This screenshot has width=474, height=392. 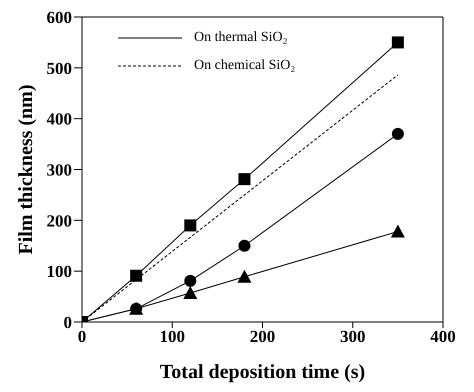 I want to click on x-axis-title: Total deposition time (s), so click(x=263, y=372).